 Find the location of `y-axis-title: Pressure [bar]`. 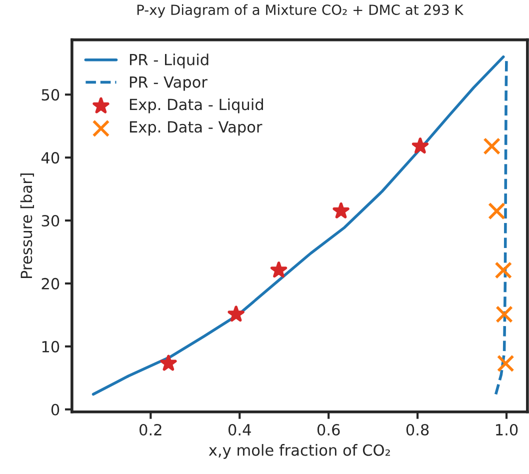

y-axis-title: Pressure [bar] is located at coordinates (27, 226).